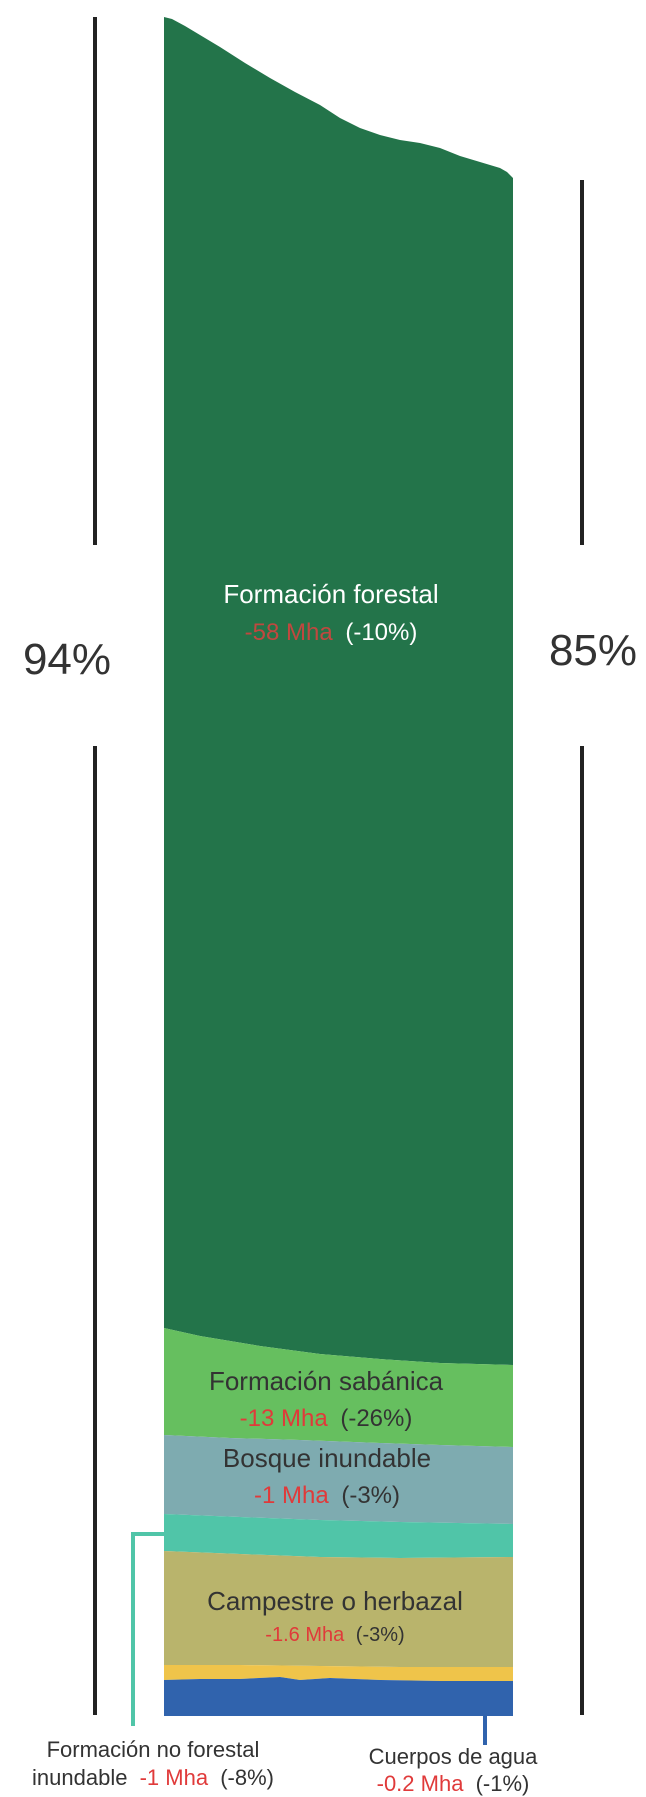  I want to click on grassland-label-values: -1.6 Mha (-3%), so click(334, 1635).